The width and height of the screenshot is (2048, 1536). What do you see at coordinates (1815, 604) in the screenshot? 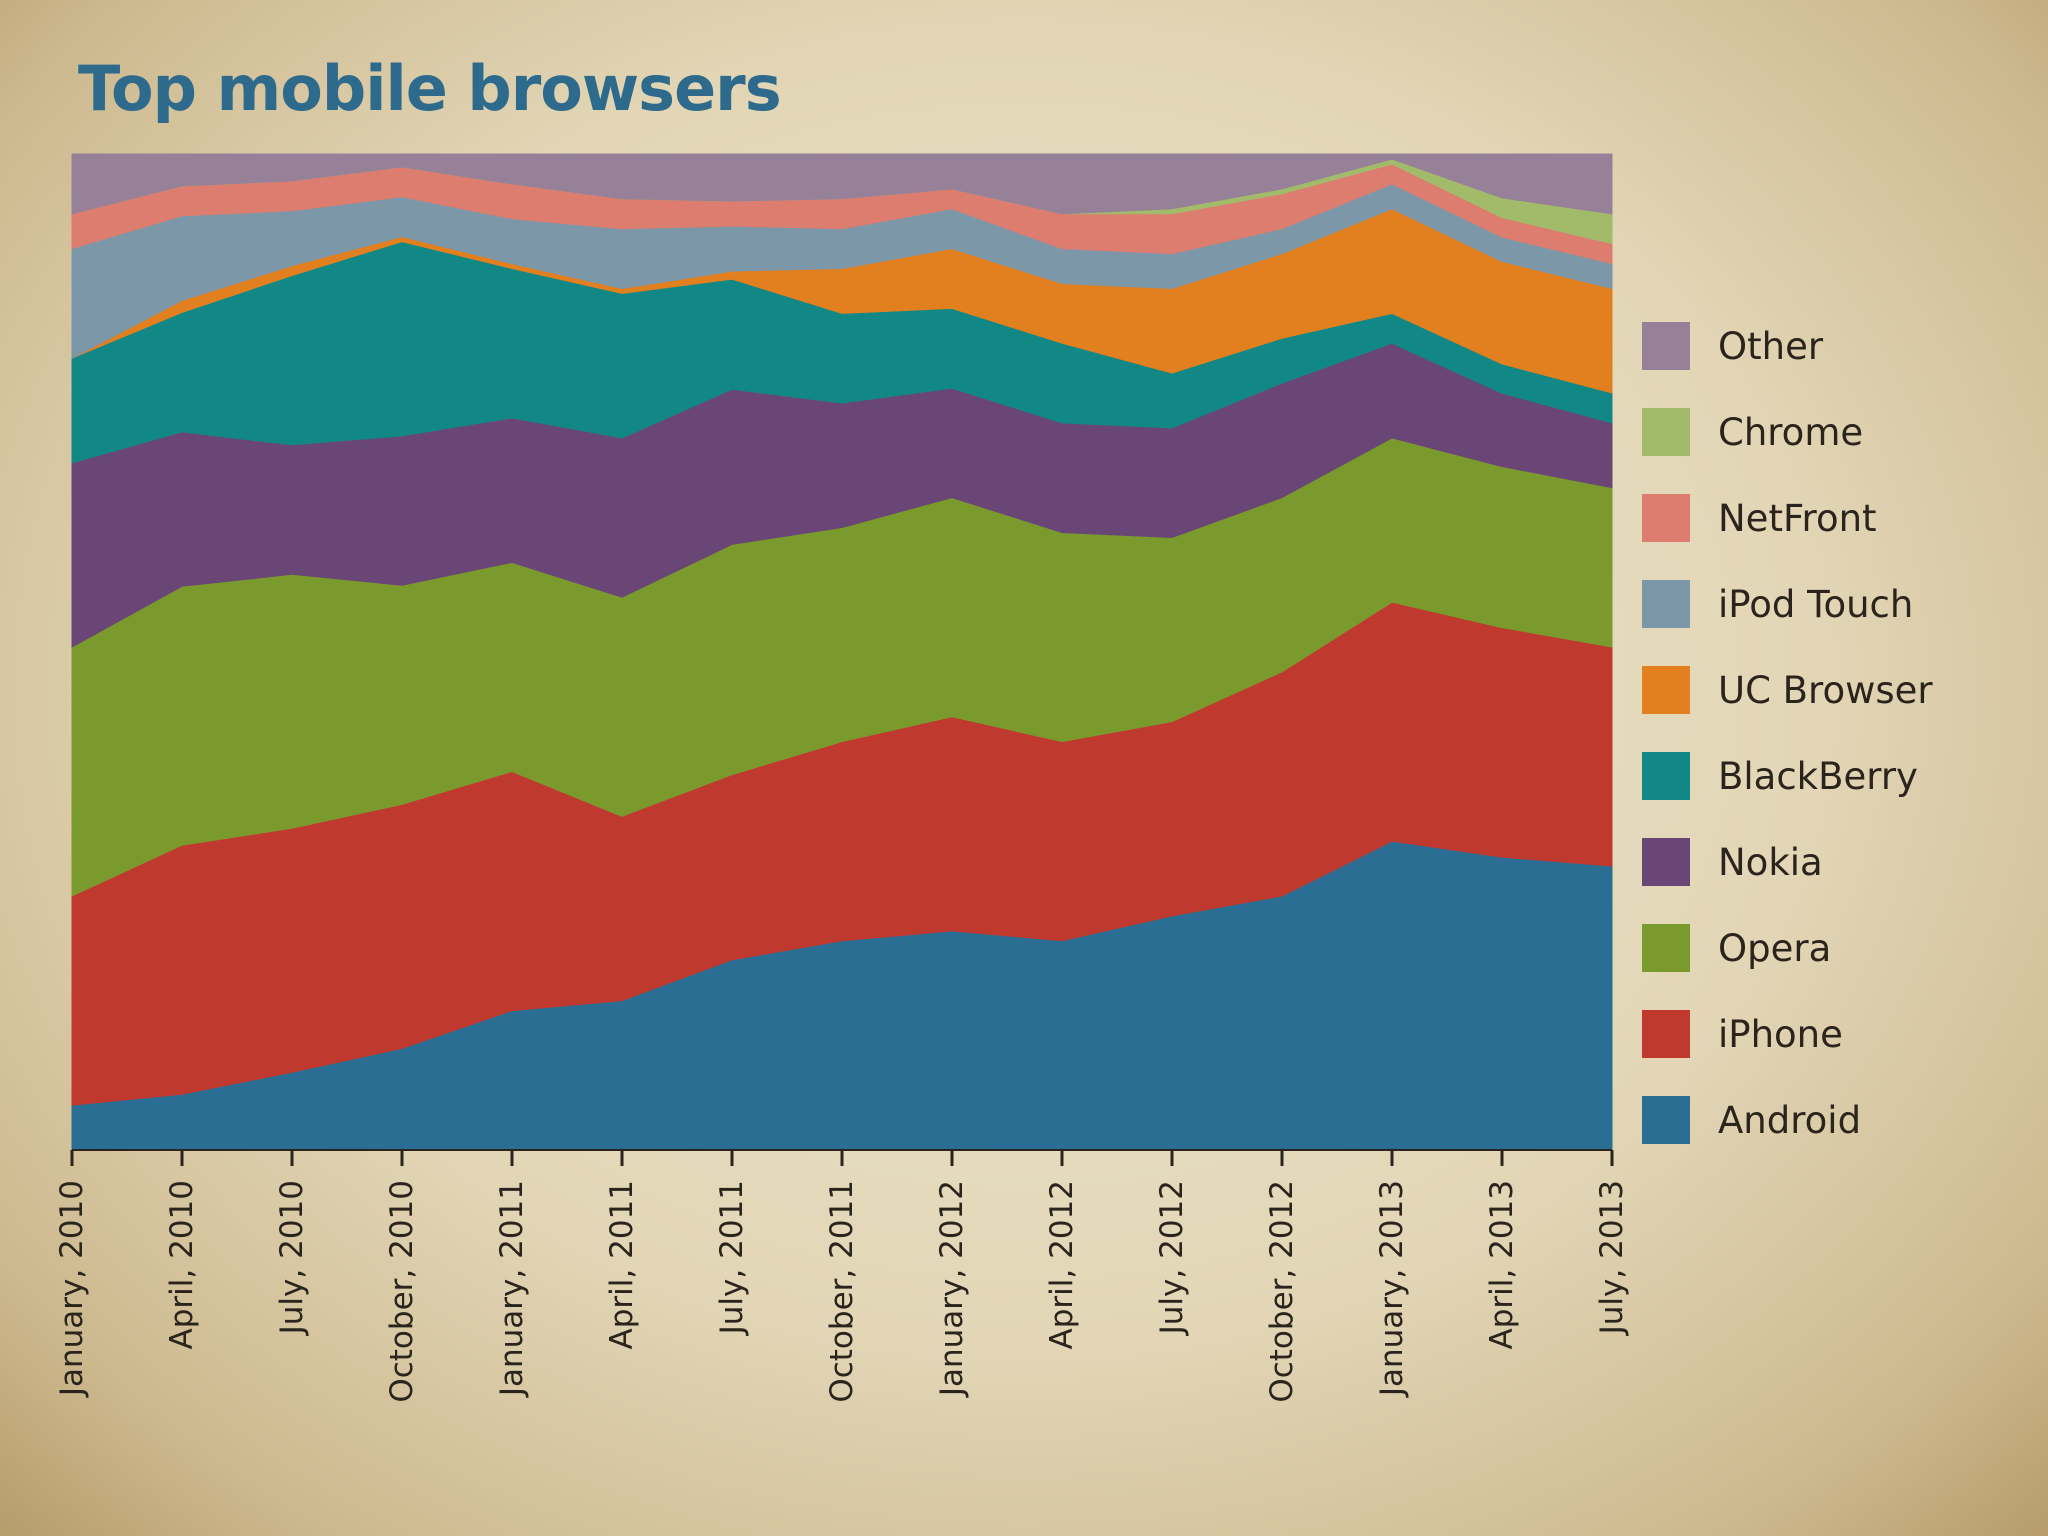
I see `legend-label: iPod Touch` at bounding box center [1815, 604].